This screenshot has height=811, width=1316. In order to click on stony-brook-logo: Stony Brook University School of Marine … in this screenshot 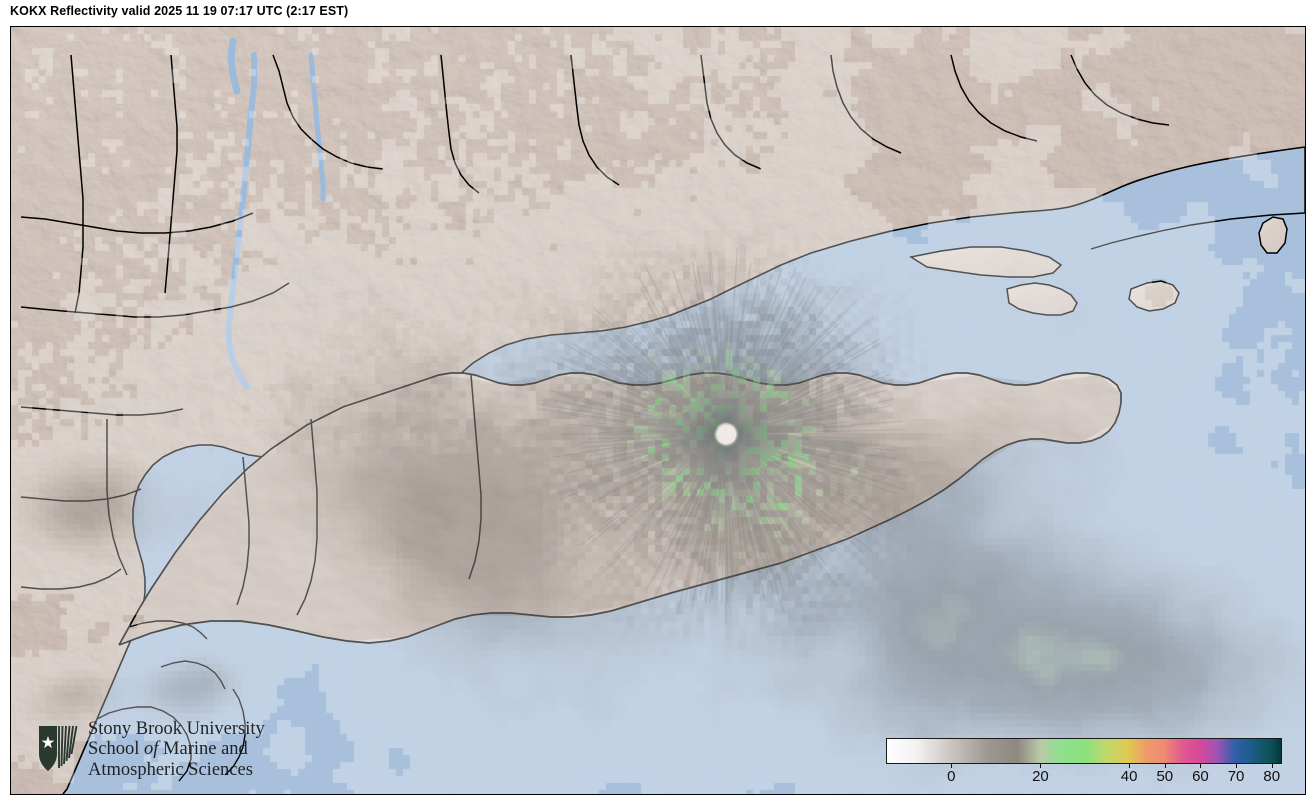, I will do `click(151, 750)`.